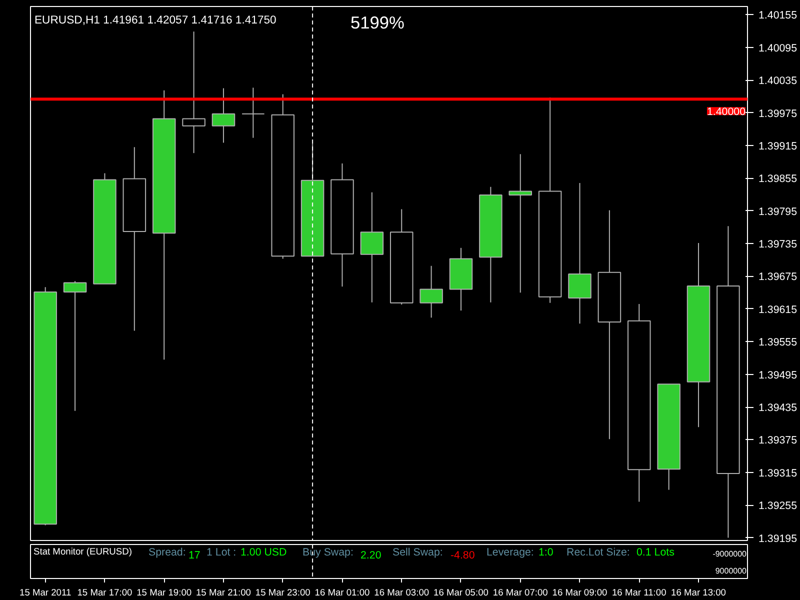 The image size is (800, 600). I want to click on y-tick-label: 1.40095, so click(778, 48).